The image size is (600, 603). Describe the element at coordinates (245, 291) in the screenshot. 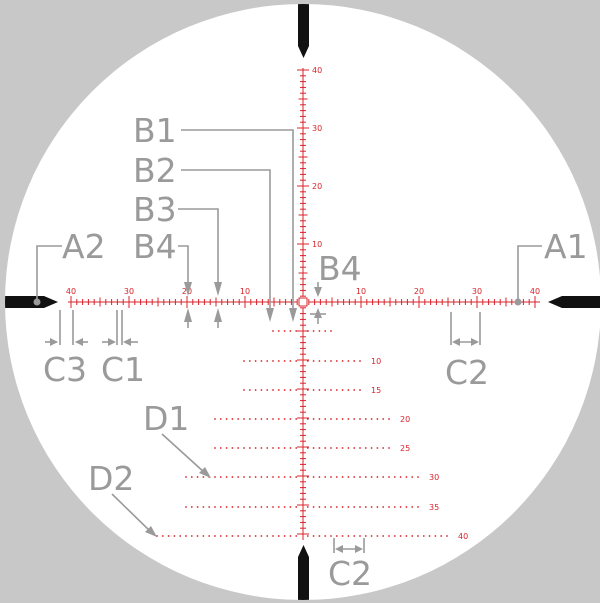

I see `horizontal-scale-label: 10` at that location.